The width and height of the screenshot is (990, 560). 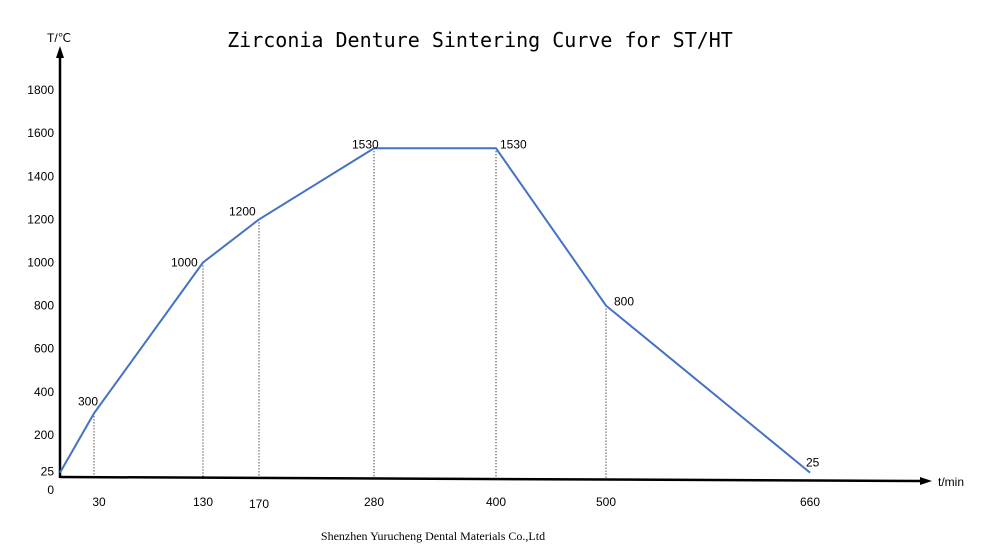 I want to click on x-tick-label: 130, so click(x=203, y=502).